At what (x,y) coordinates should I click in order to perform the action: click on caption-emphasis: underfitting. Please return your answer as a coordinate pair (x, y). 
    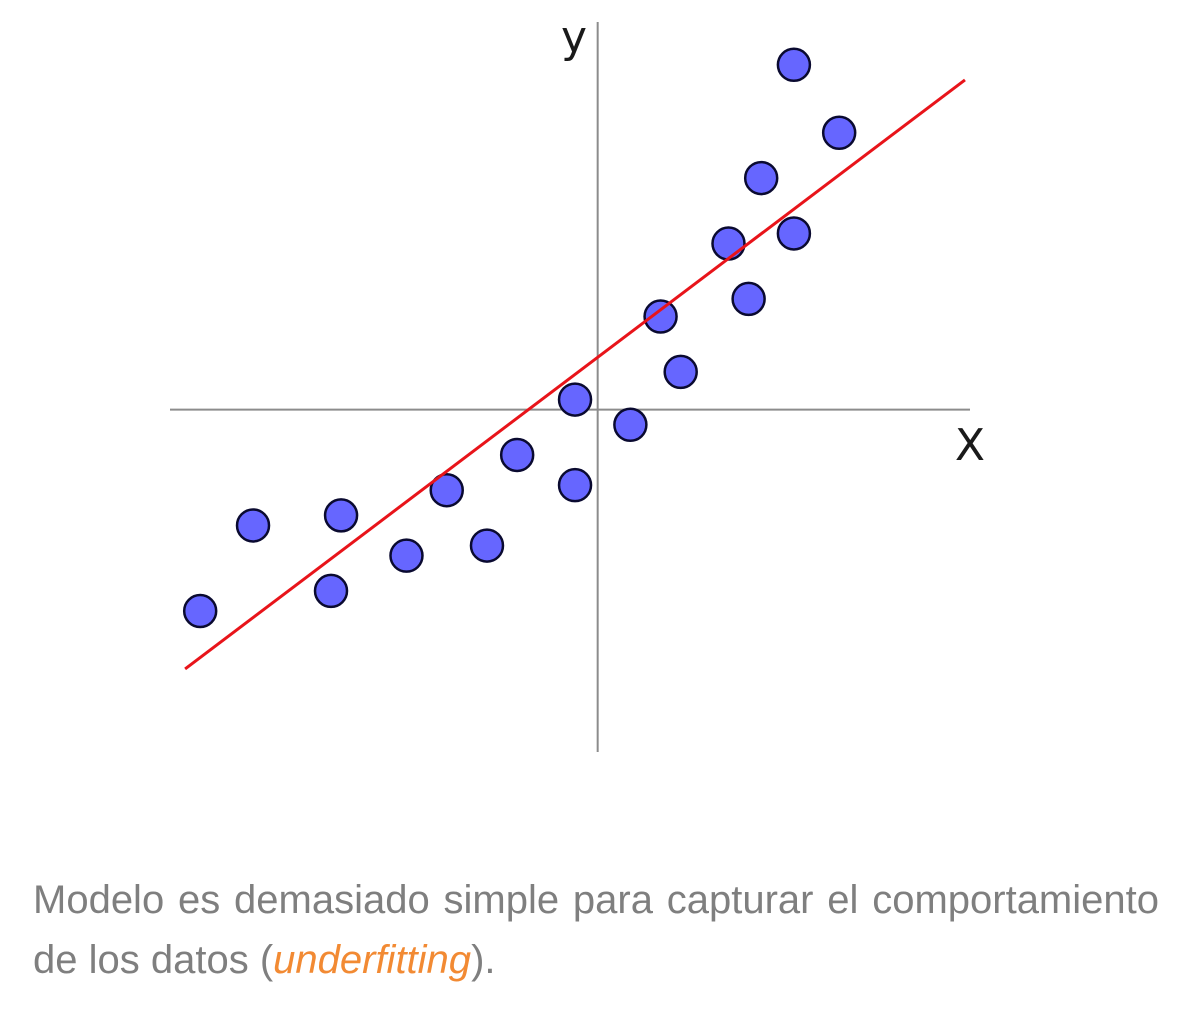
    Looking at the image, I should click on (372, 960).